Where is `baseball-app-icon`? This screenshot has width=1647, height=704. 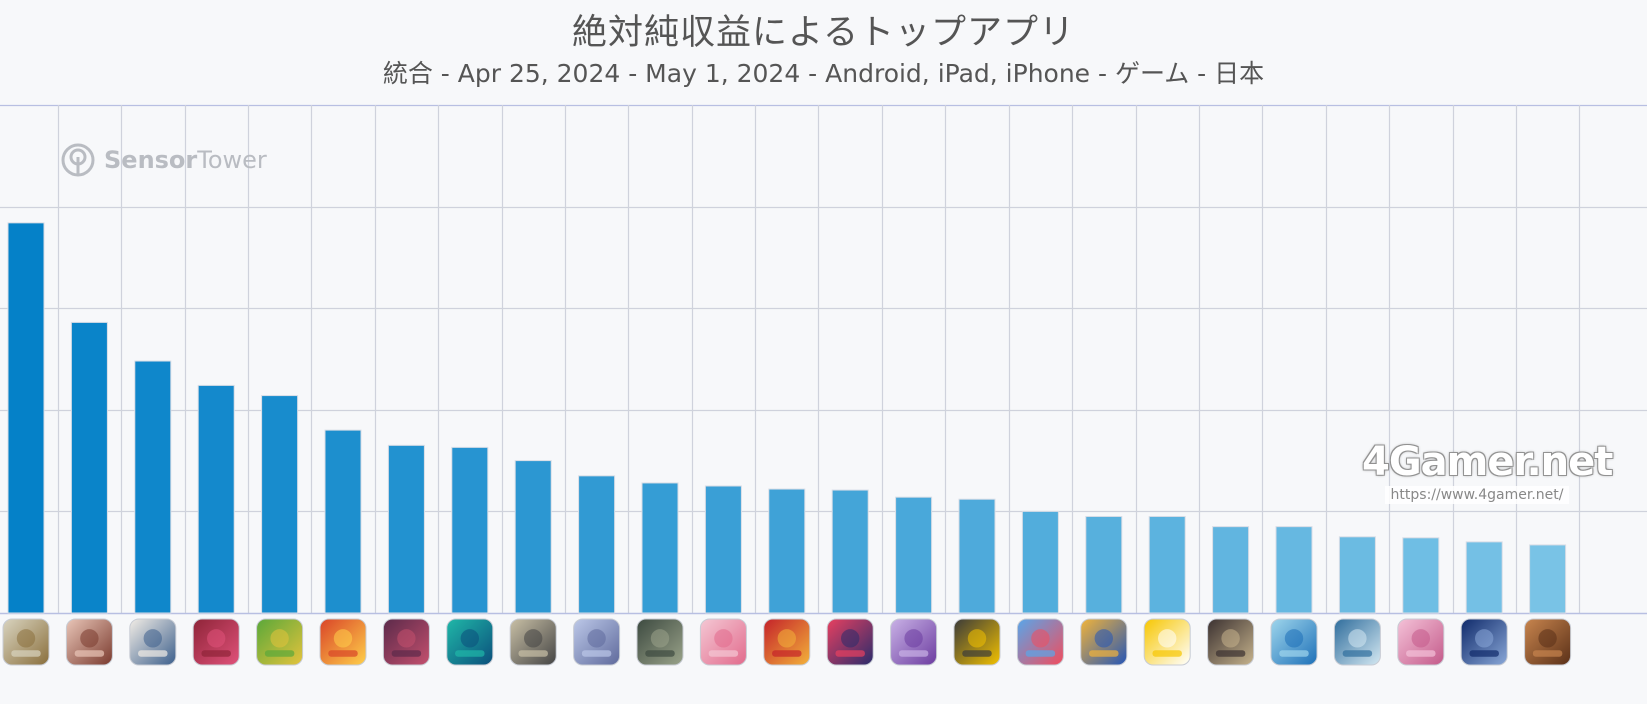 baseball-app-icon is located at coordinates (977, 642).